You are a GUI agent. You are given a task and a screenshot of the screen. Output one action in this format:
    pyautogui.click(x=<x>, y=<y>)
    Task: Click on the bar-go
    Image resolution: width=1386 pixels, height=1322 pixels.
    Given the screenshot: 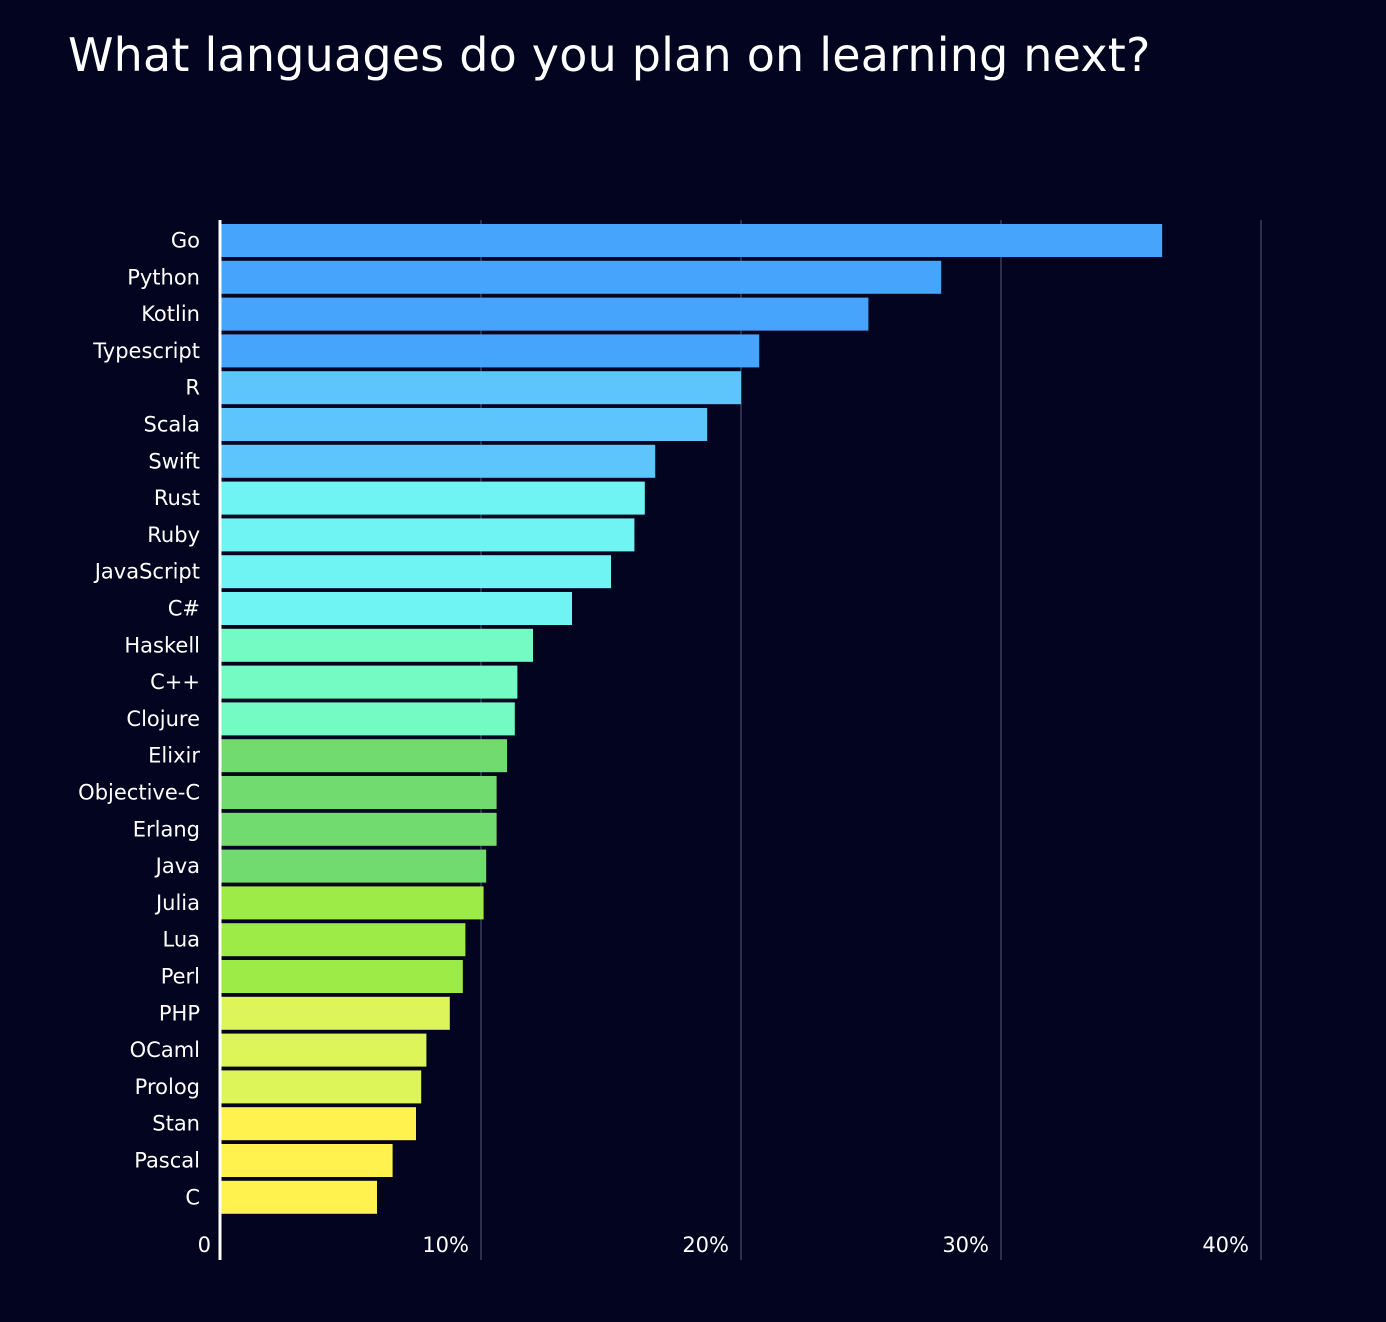 What is the action you would take?
    pyautogui.click(x=692, y=240)
    